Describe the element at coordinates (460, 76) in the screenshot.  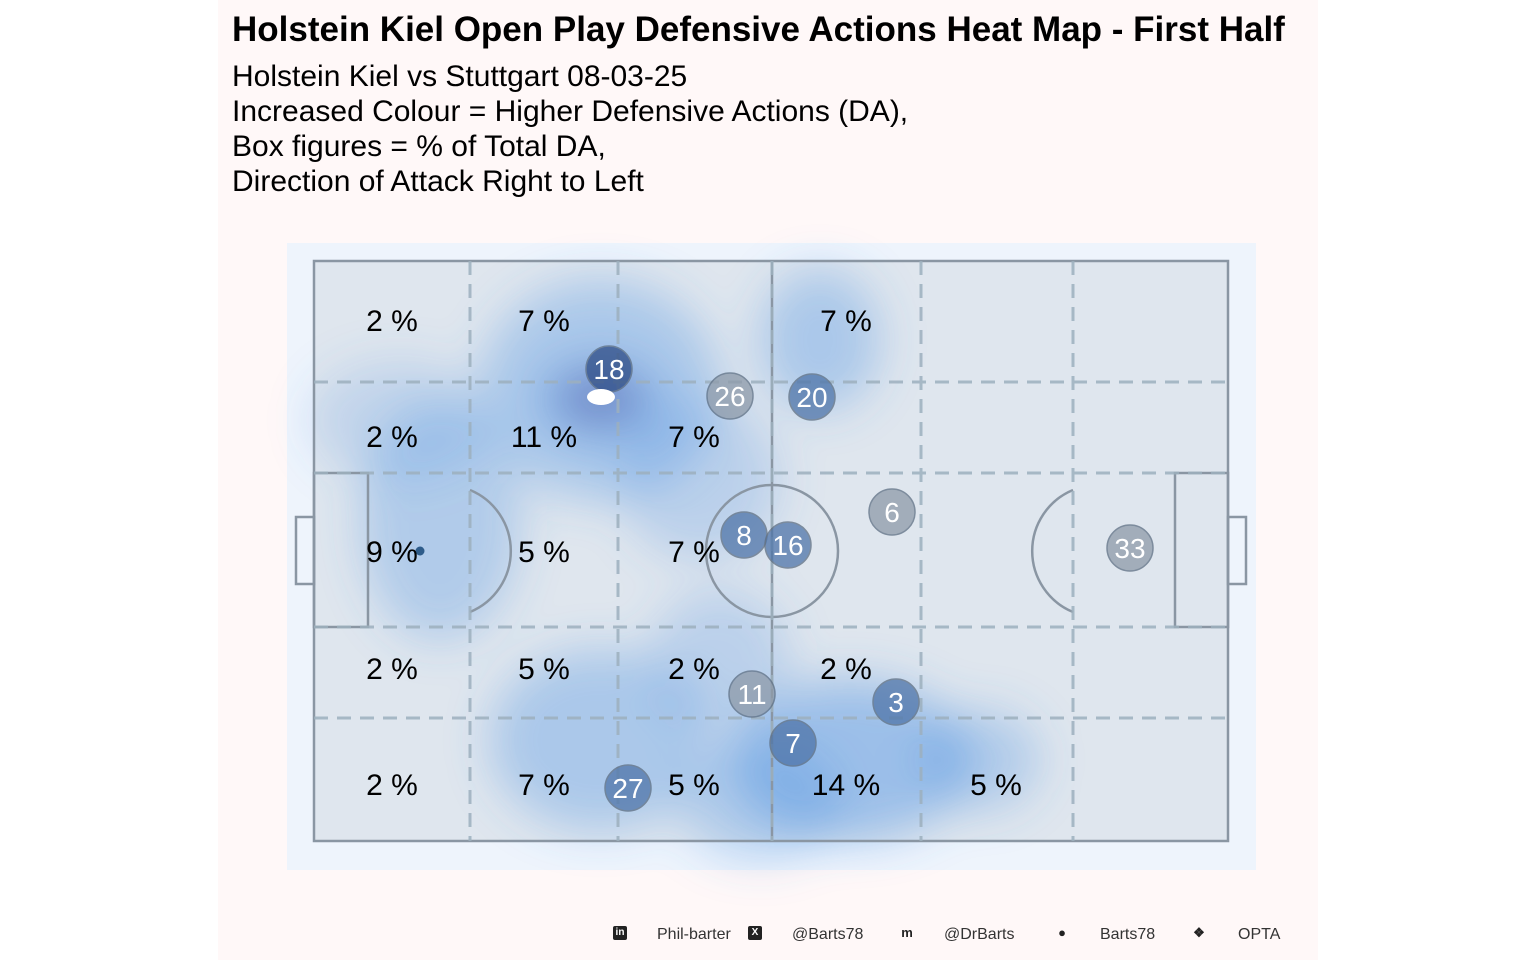
I see `subtitle-line: Holstein Kiel vs Stuttgart 08-03-25` at that location.